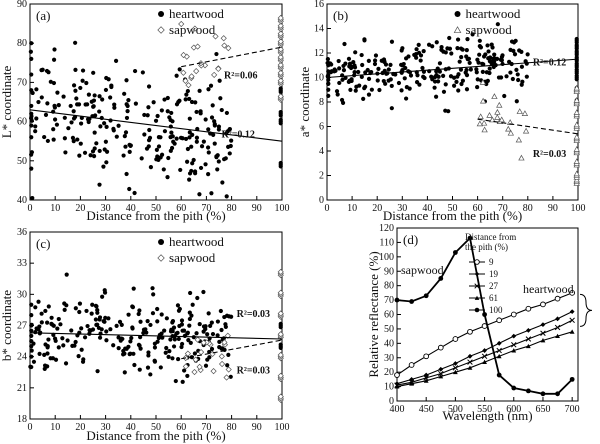 The image size is (600, 444). What do you see at coordinates (22, 161) in the screenshot?
I see `panel-0-ytick-label: 50` at bounding box center [22, 161].